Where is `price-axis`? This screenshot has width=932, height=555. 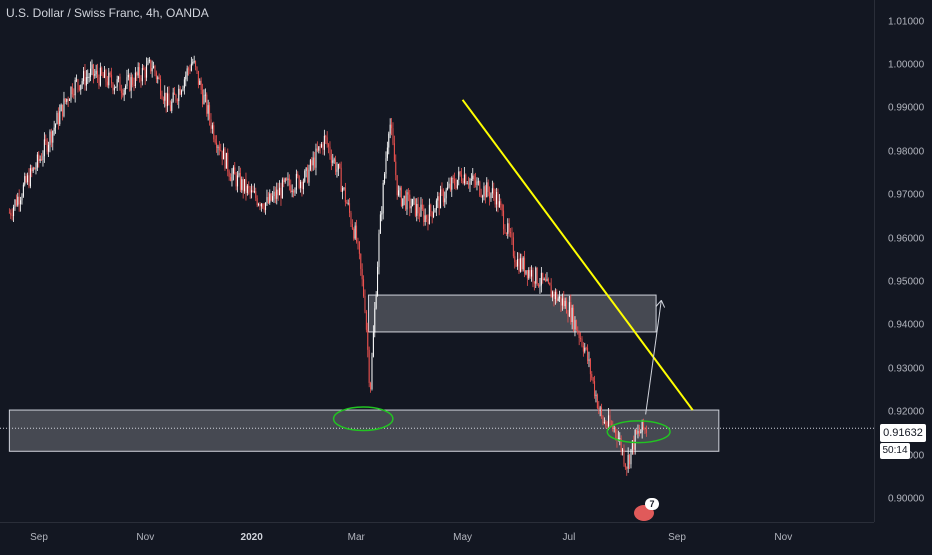
price-axis is located at coordinates (903, 261).